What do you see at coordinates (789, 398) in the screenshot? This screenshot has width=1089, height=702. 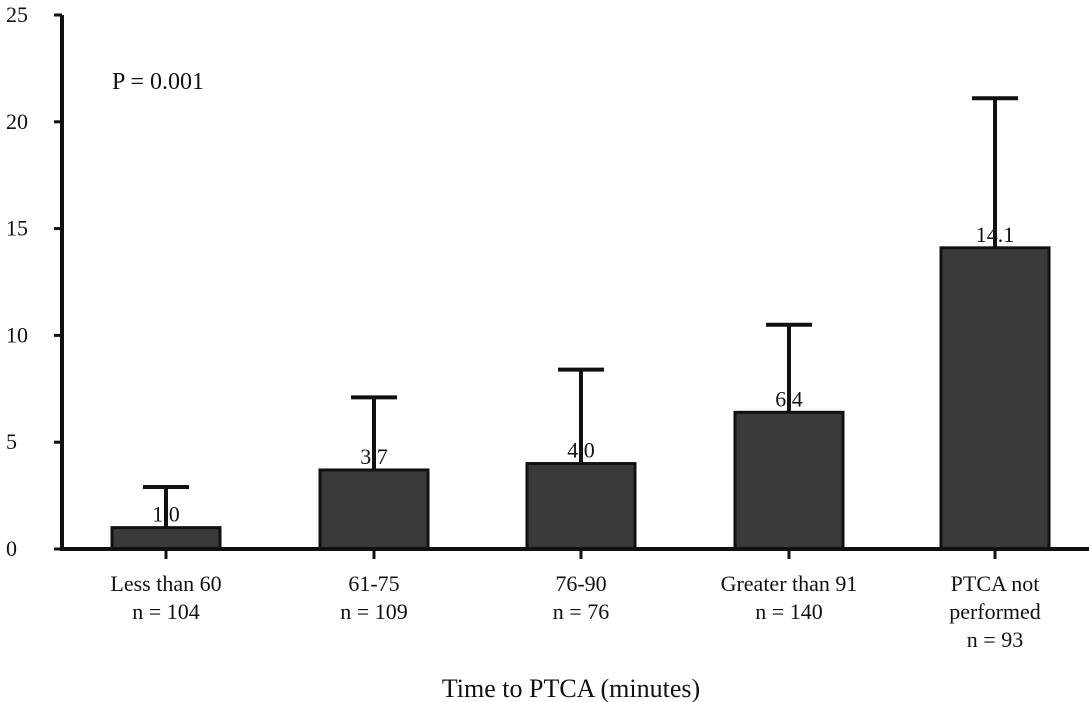 I see `data-label: 6.4` at bounding box center [789, 398].